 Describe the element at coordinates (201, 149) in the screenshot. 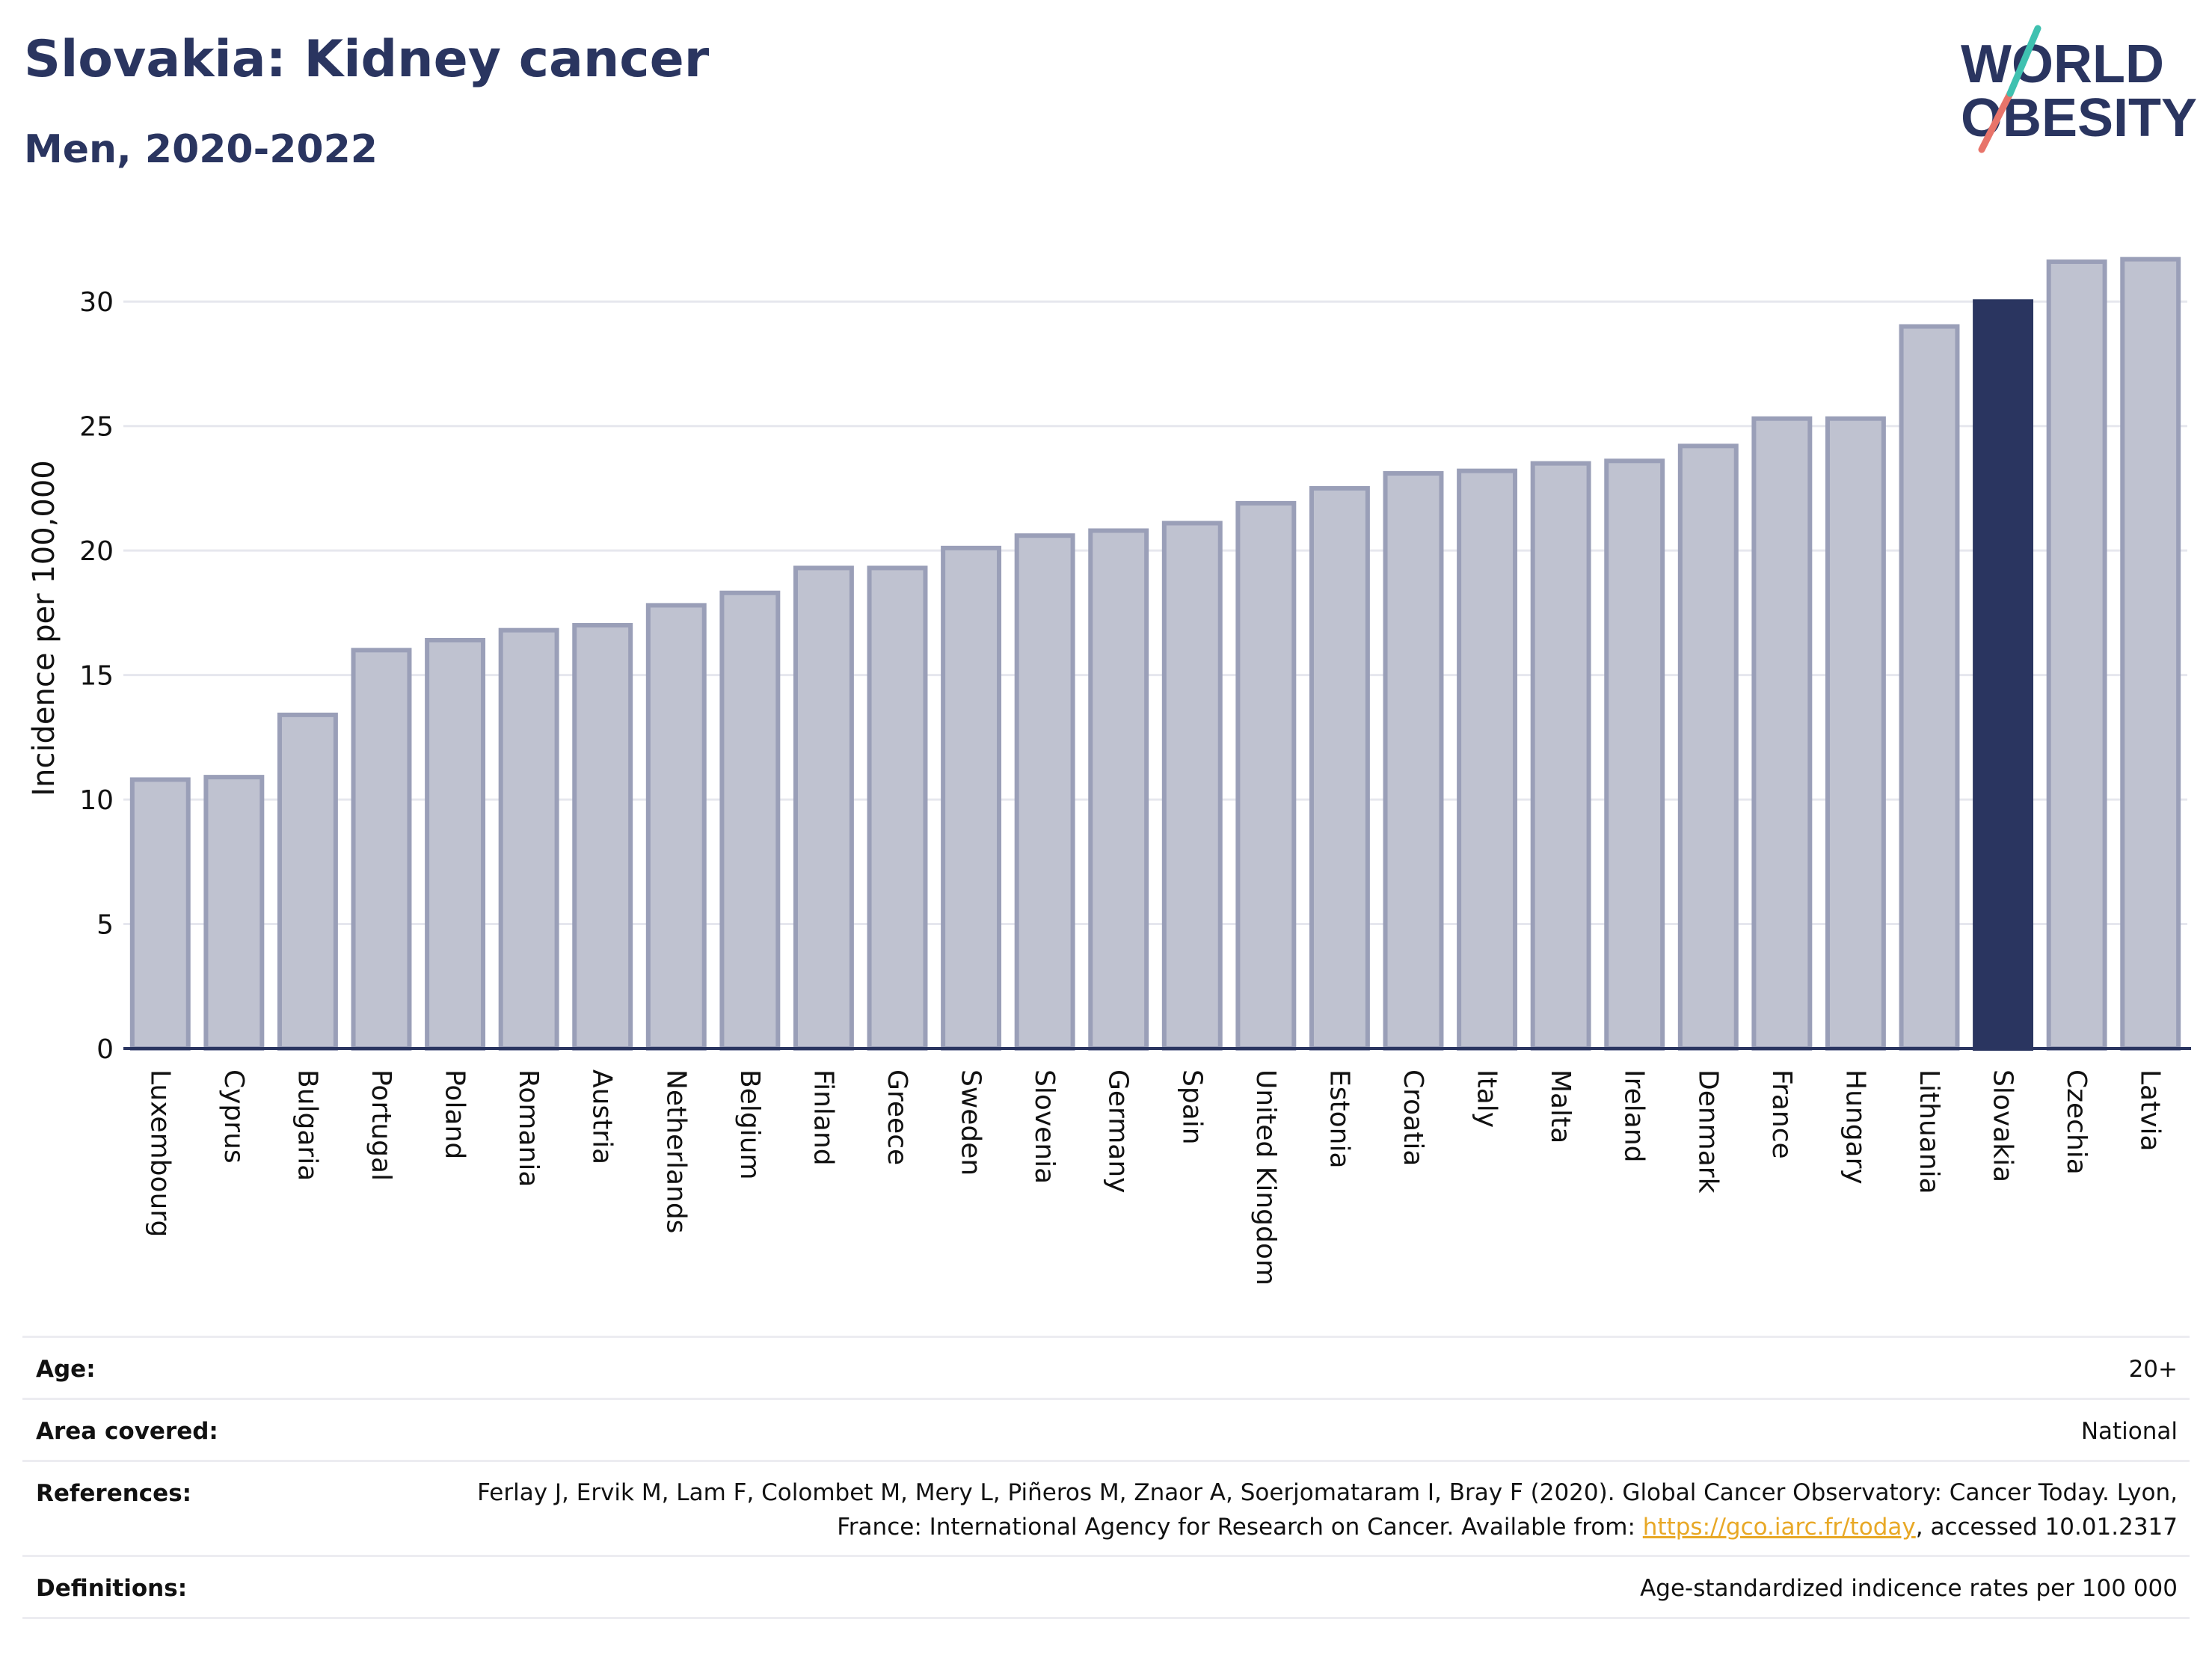

I see `chart-subtitle: Men, 2020-2022` at that location.